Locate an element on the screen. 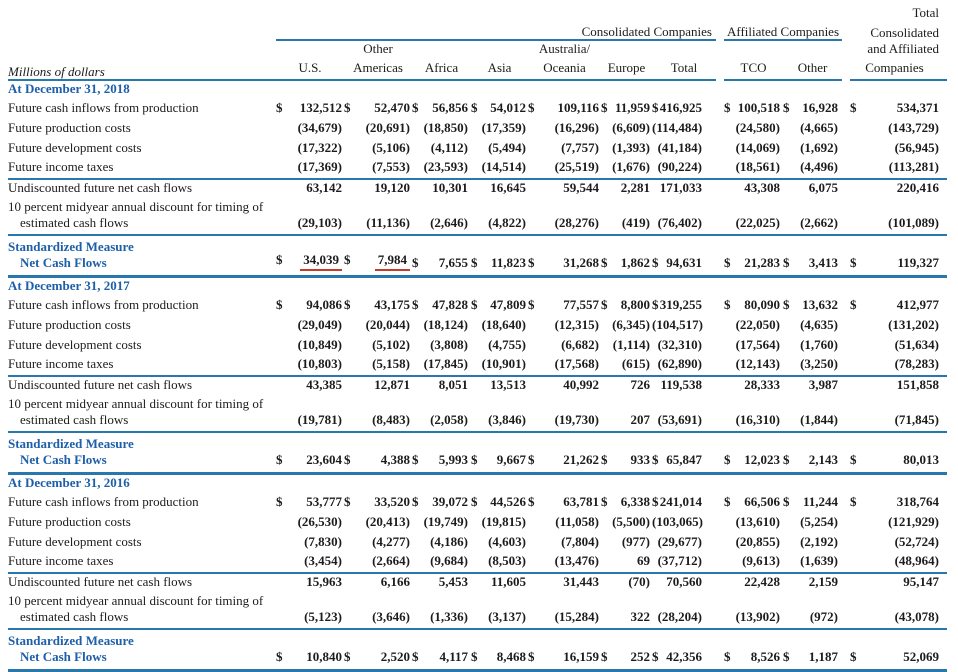  value-cell: (20,044) is located at coordinates (378, 326).